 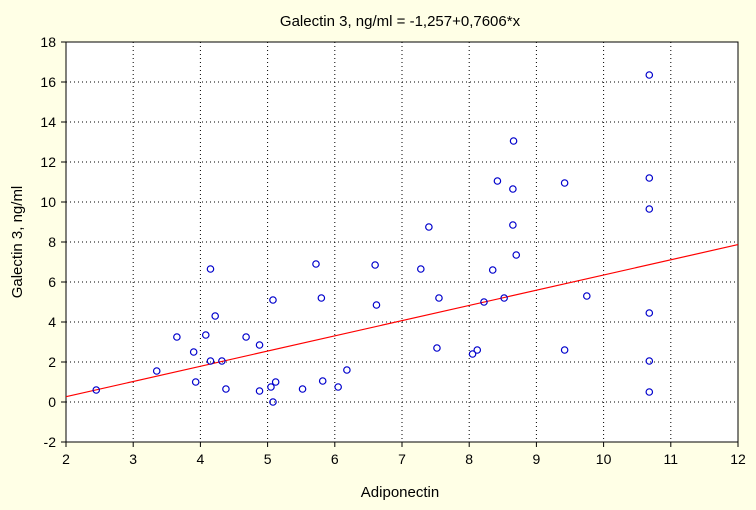 I want to click on y-tick-label: -2, so click(x=50, y=442).